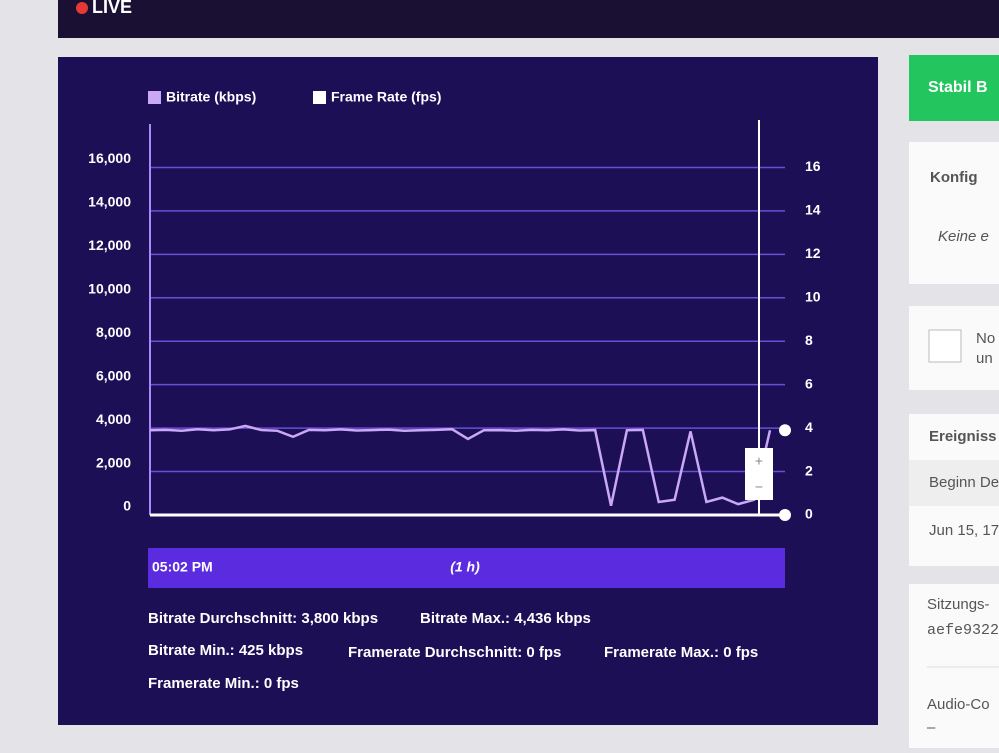 The height and width of the screenshot is (753, 999). What do you see at coordinates (984, 358) in the screenshot?
I see `check-text: un` at bounding box center [984, 358].